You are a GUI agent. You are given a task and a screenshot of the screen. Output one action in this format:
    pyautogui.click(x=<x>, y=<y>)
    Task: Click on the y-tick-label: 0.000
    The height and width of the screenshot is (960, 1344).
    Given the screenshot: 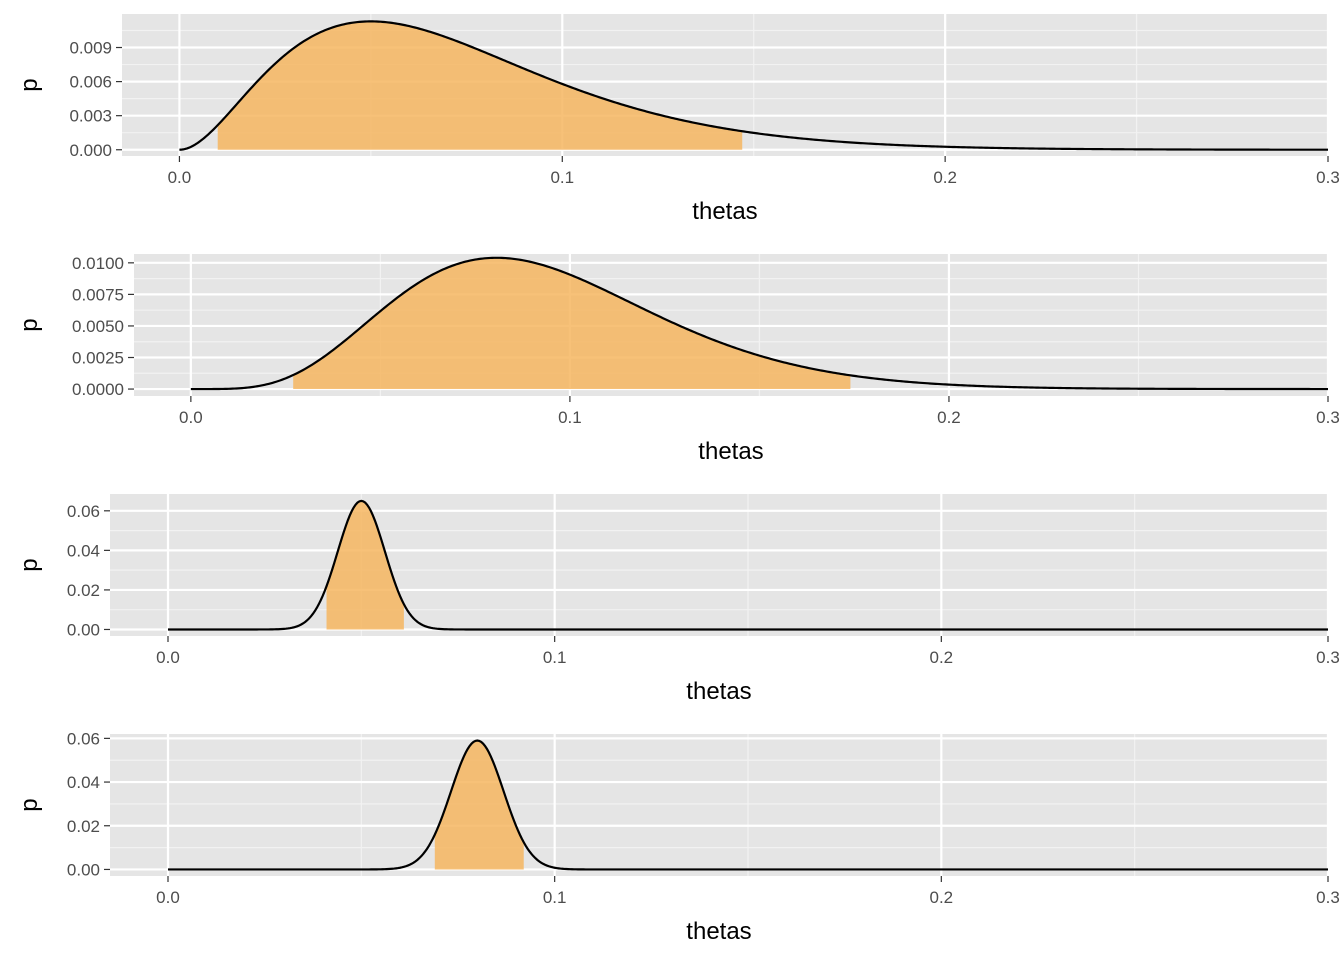 What is the action you would take?
    pyautogui.click(x=90, y=150)
    